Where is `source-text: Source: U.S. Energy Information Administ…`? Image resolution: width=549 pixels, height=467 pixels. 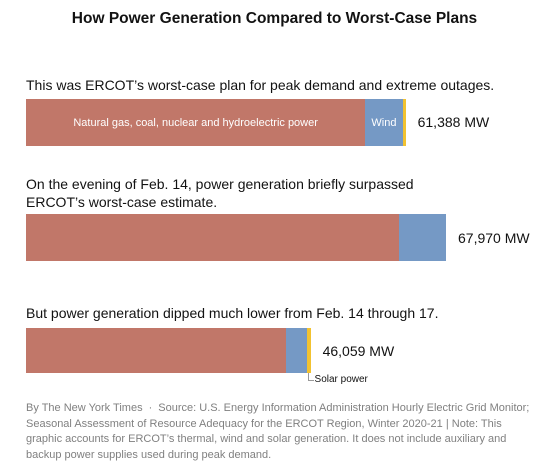 source-text: Source: U.S. Energy Information Administ… is located at coordinates (278, 431).